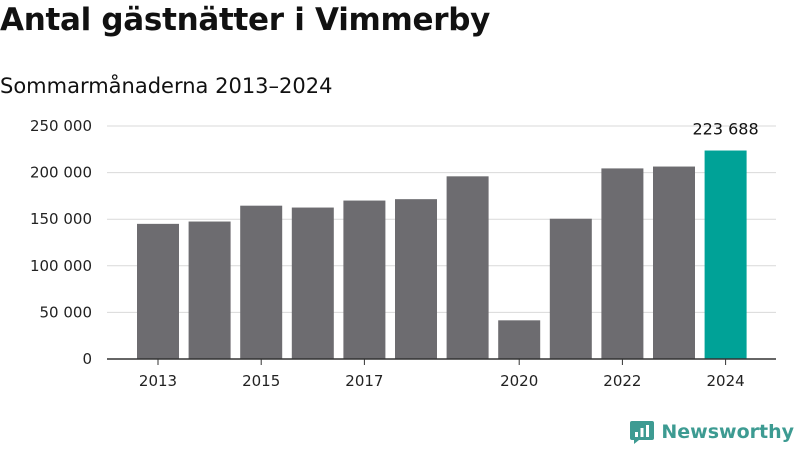  I want to click on bar-2022, so click(622, 263).